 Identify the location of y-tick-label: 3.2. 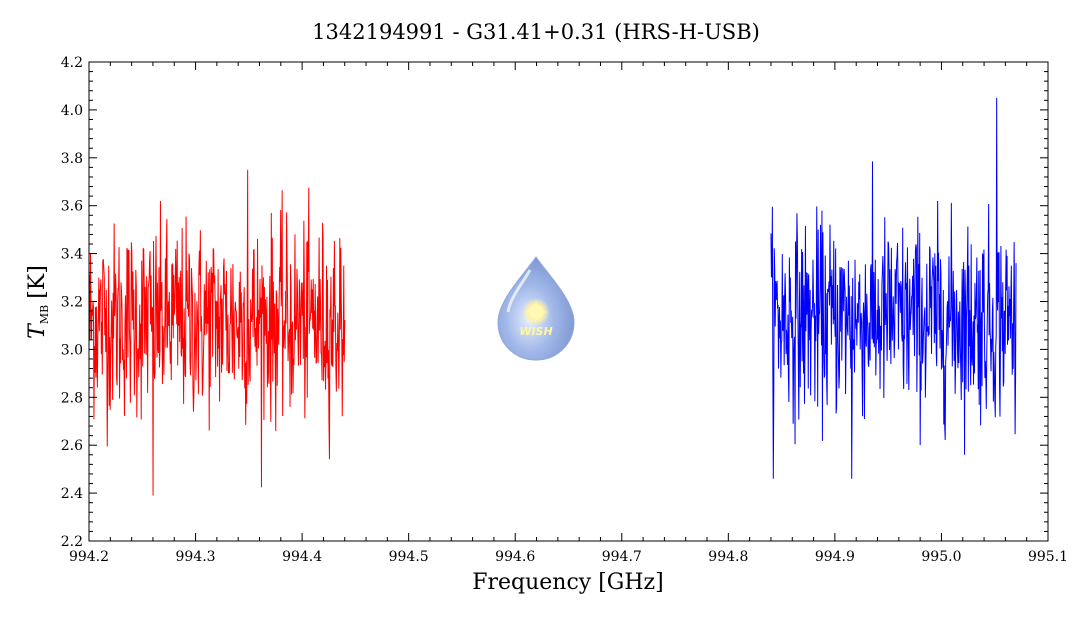
(72, 303).